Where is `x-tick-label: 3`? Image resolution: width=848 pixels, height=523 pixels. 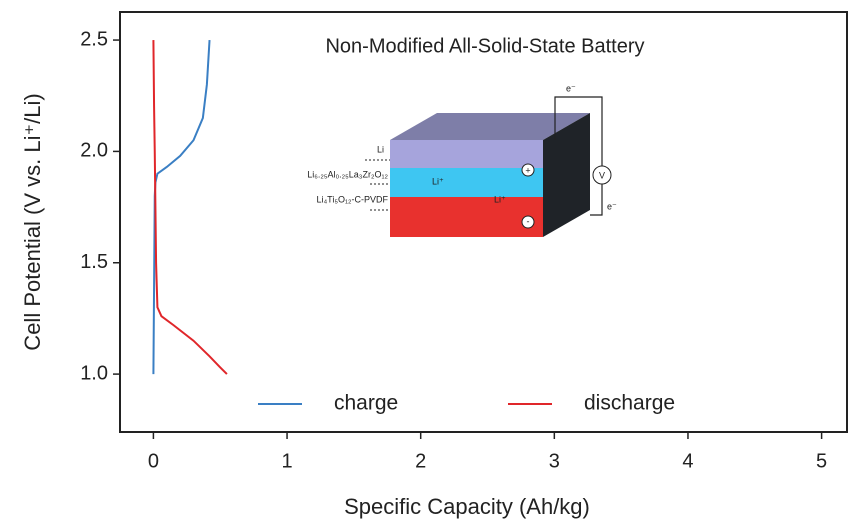
x-tick-label: 3 is located at coordinates (554, 461).